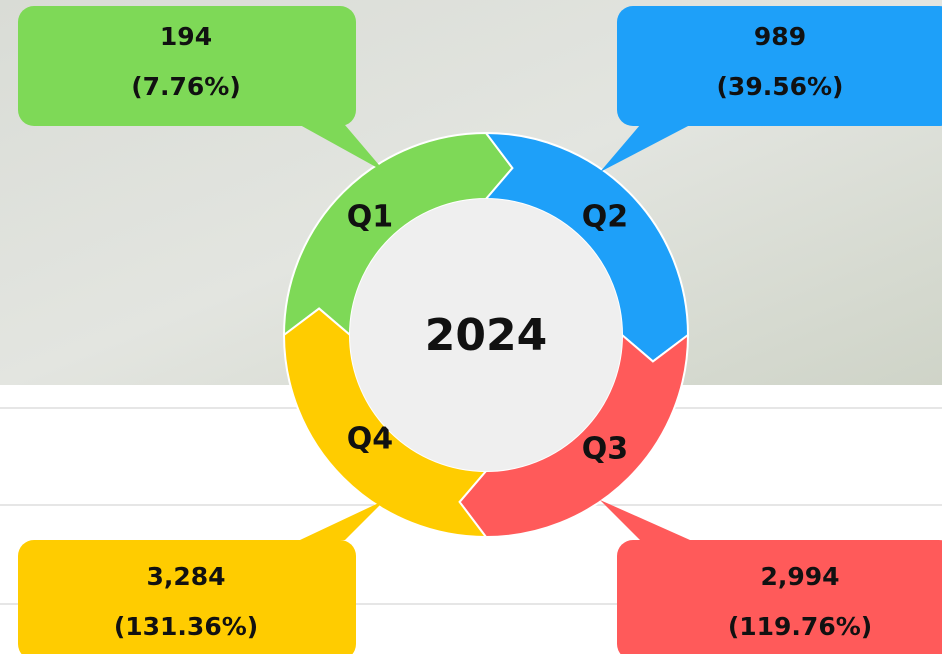 This screenshot has width=942, height=654. What do you see at coordinates (799, 576) in the screenshot?
I see `callout-value: 2,994` at bounding box center [799, 576].